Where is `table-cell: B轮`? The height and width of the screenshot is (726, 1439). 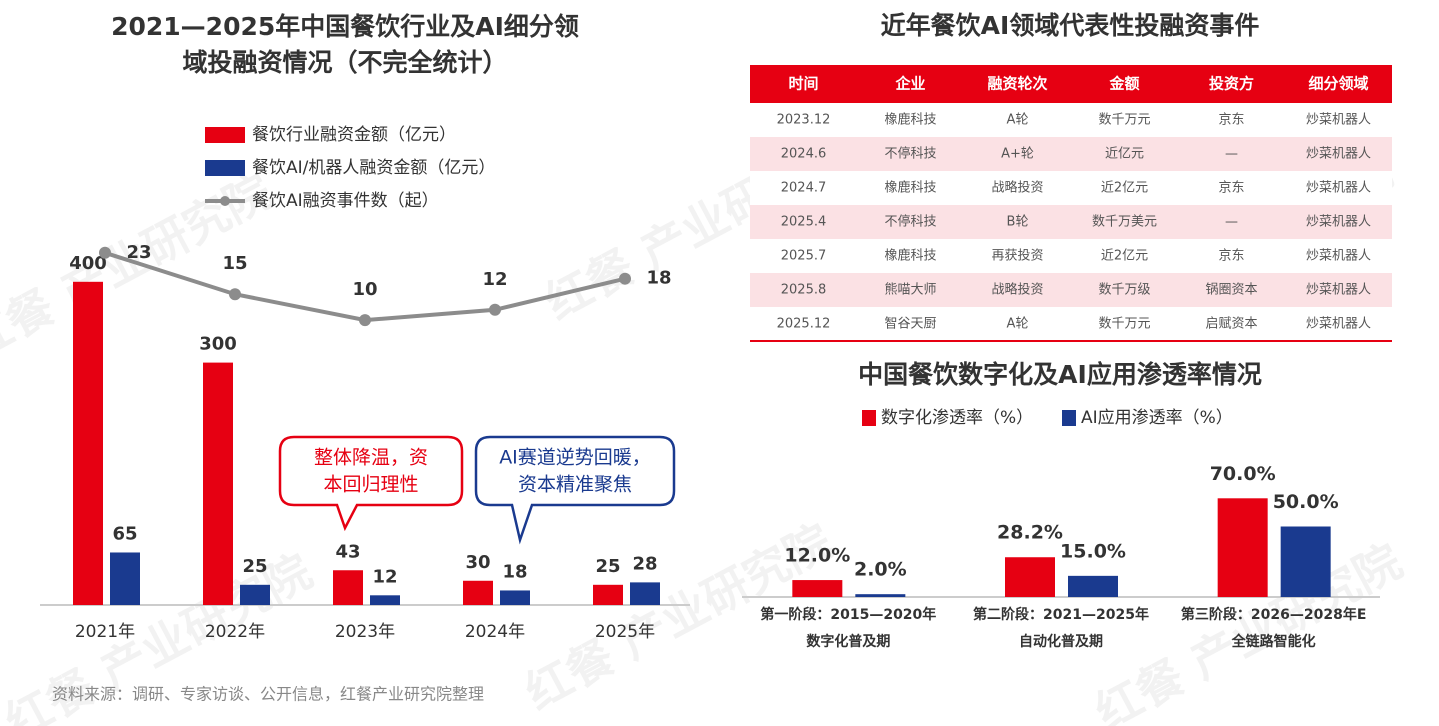
table-cell: B轮 is located at coordinates (1018, 222).